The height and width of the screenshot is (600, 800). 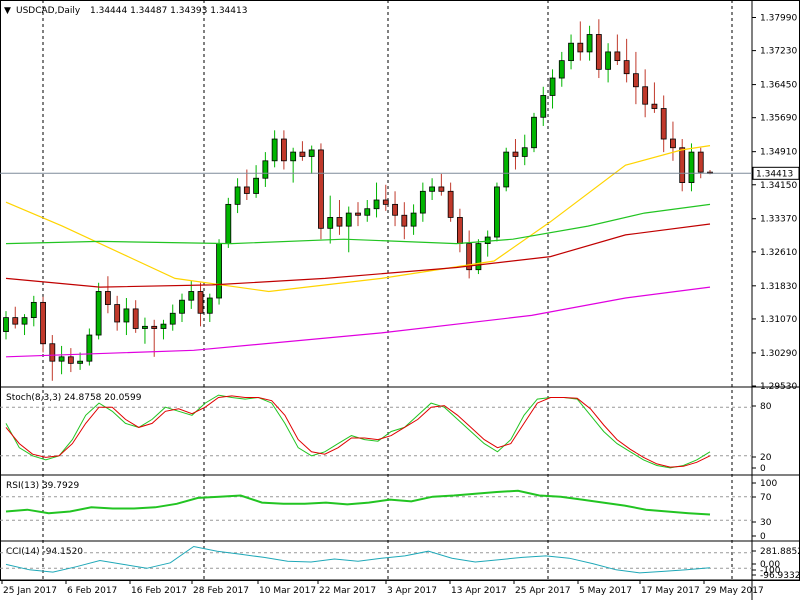 I want to click on x-tick-label: 5 May 2017, so click(x=605, y=591).